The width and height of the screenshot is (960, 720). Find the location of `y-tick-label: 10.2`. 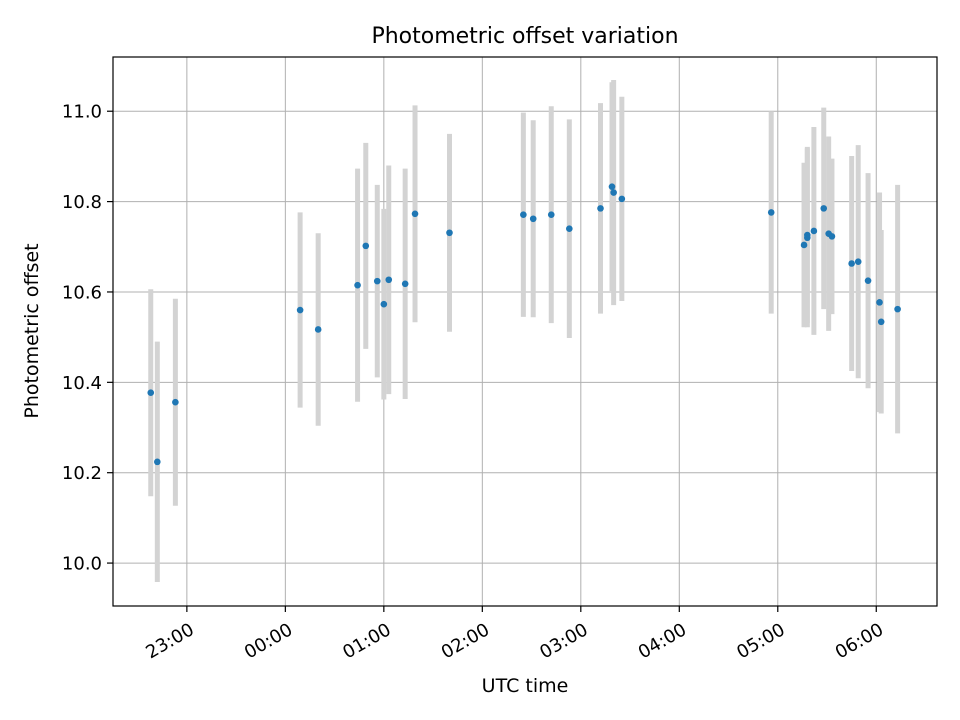

y-tick-label: 10.2 is located at coordinates (82, 473).